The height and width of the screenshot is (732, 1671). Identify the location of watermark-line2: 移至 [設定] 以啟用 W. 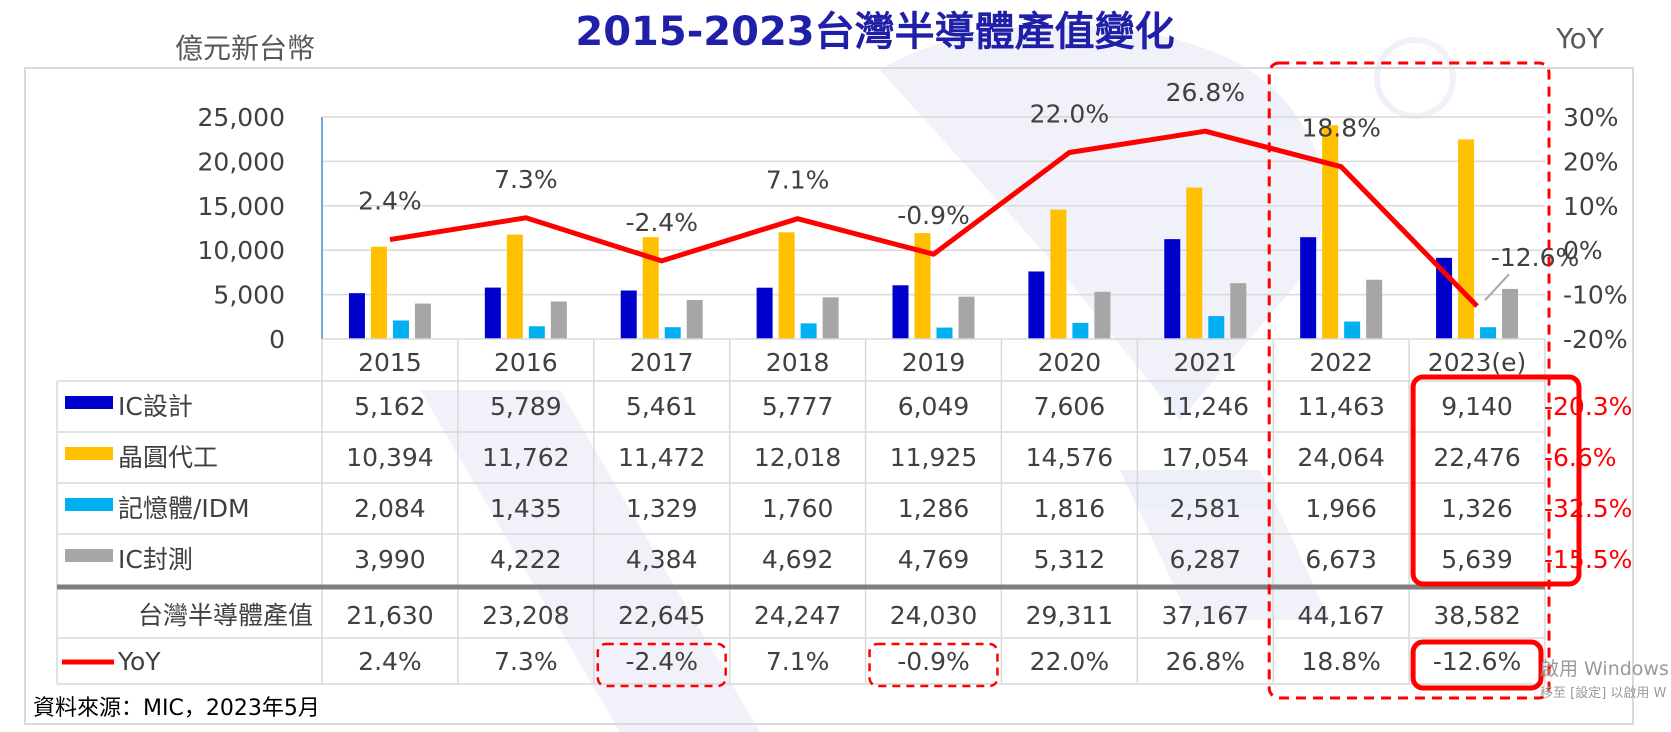
(1603, 693).